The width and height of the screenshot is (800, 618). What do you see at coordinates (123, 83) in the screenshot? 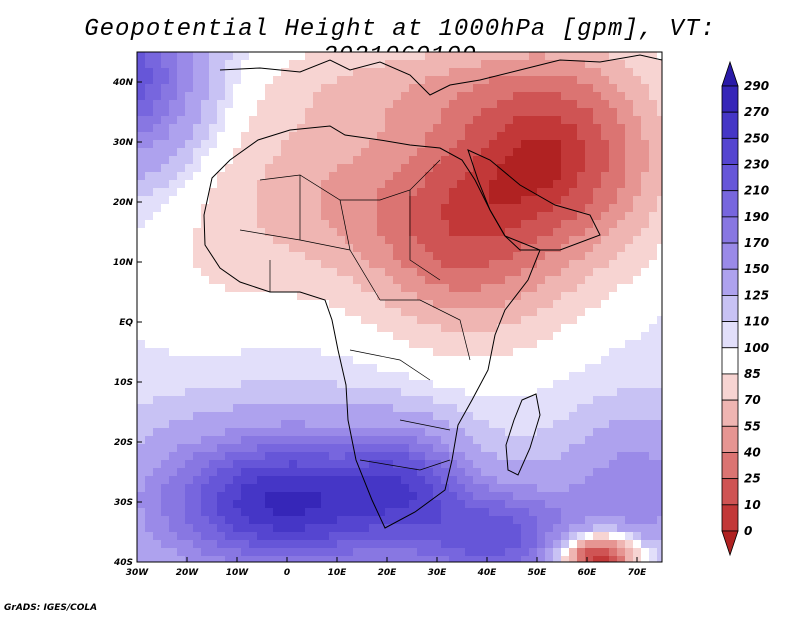
I see `lat-label: 40N` at bounding box center [123, 83].